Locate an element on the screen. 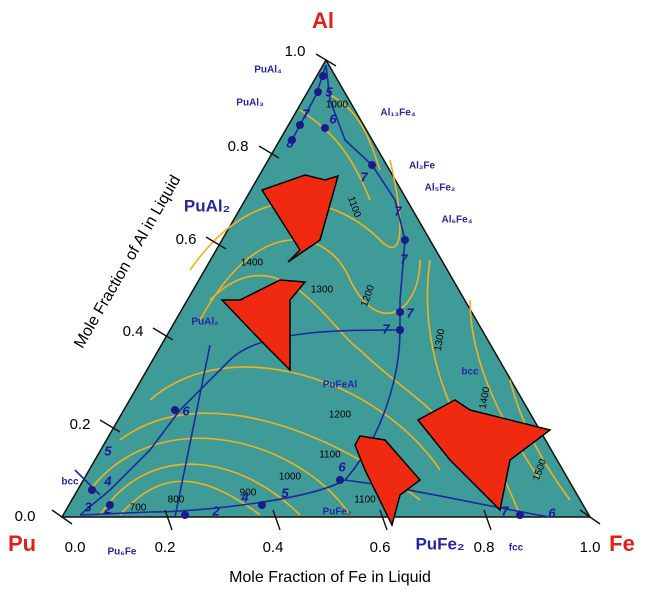 The height and width of the screenshot is (595, 645). isotherm-label: 800 is located at coordinates (176, 500).